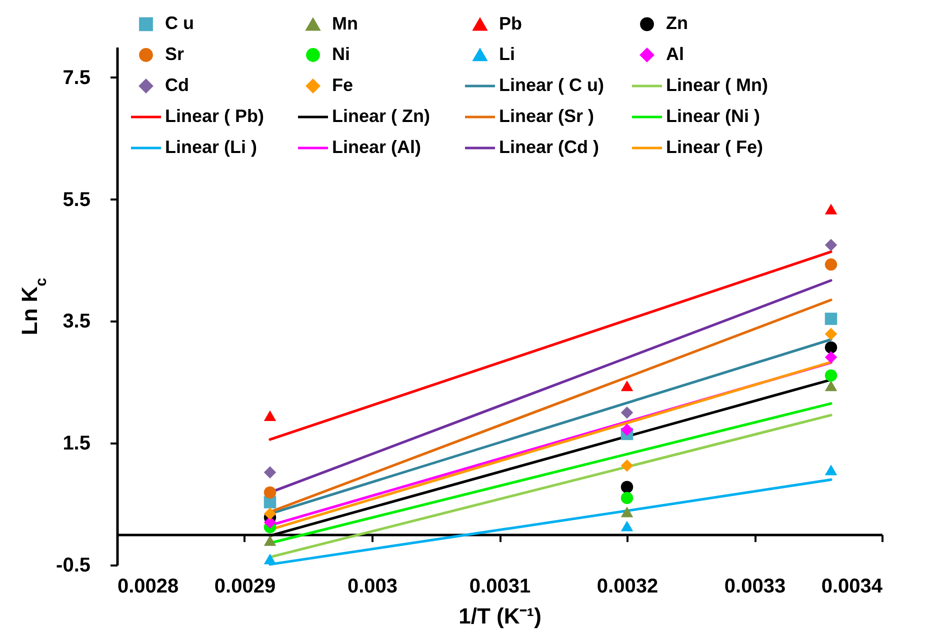 The width and height of the screenshot is (933, 634). Describe the element at coordinates (174, 54) in the screenshot. I see `legend-label: Sr` at that location.